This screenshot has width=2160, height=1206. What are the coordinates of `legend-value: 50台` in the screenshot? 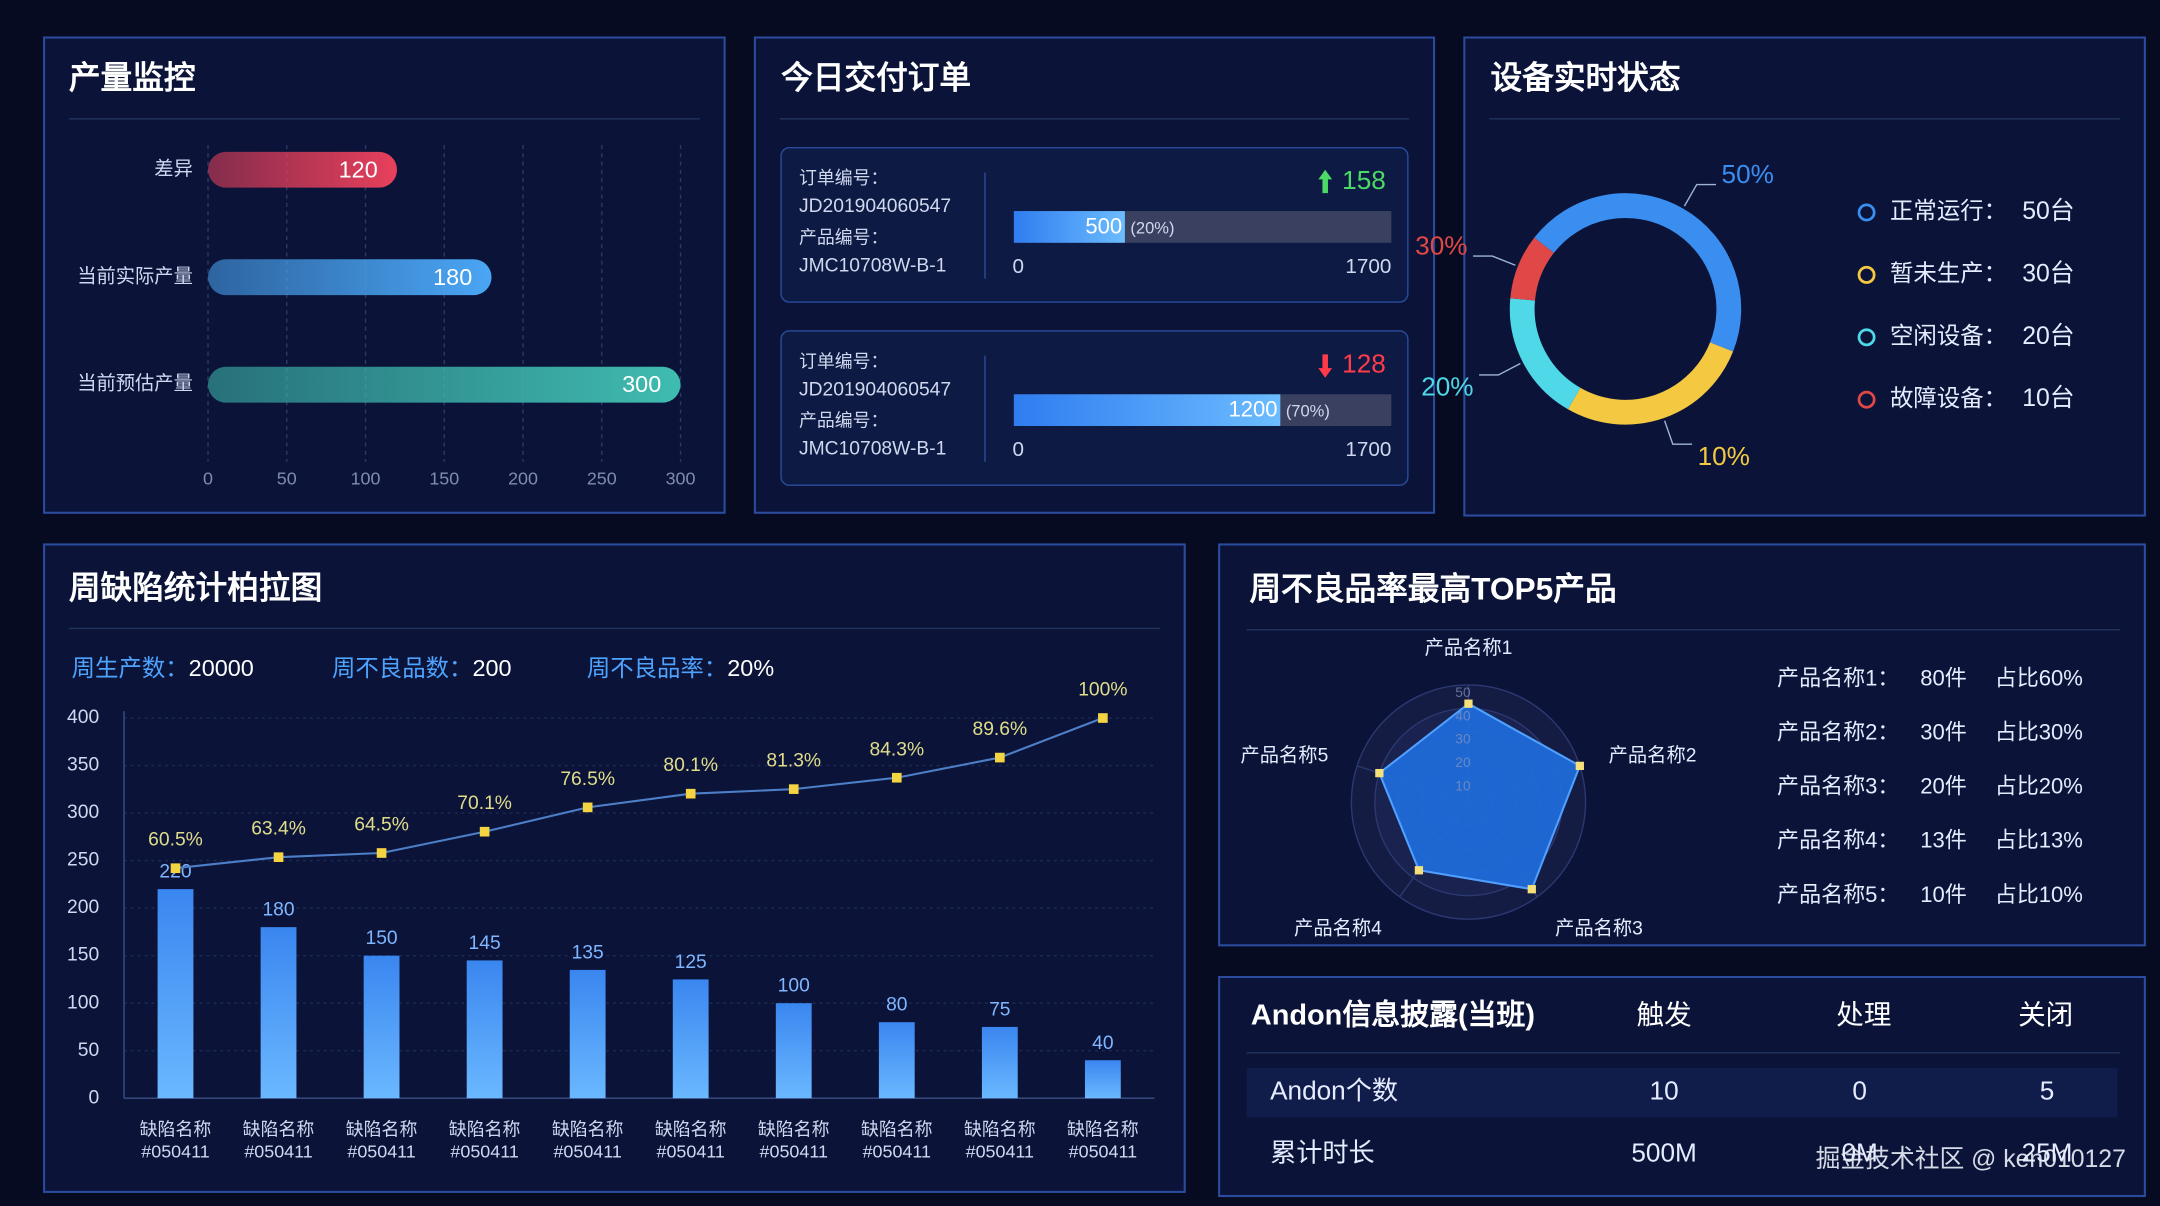 It's located at (2048, 211).